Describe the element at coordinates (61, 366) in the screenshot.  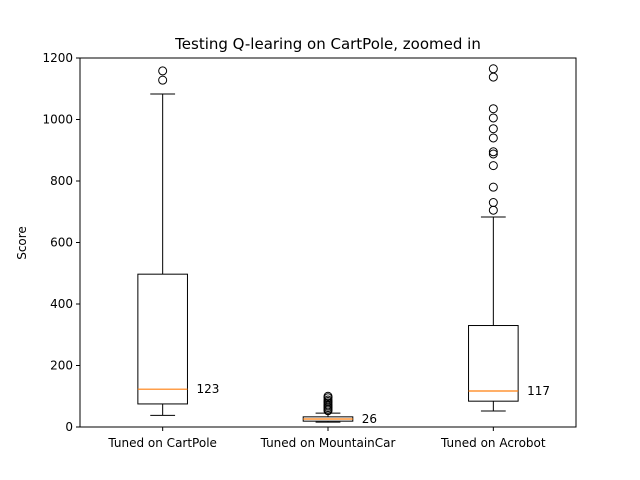
I see `y-tick-label: 200` at that location.